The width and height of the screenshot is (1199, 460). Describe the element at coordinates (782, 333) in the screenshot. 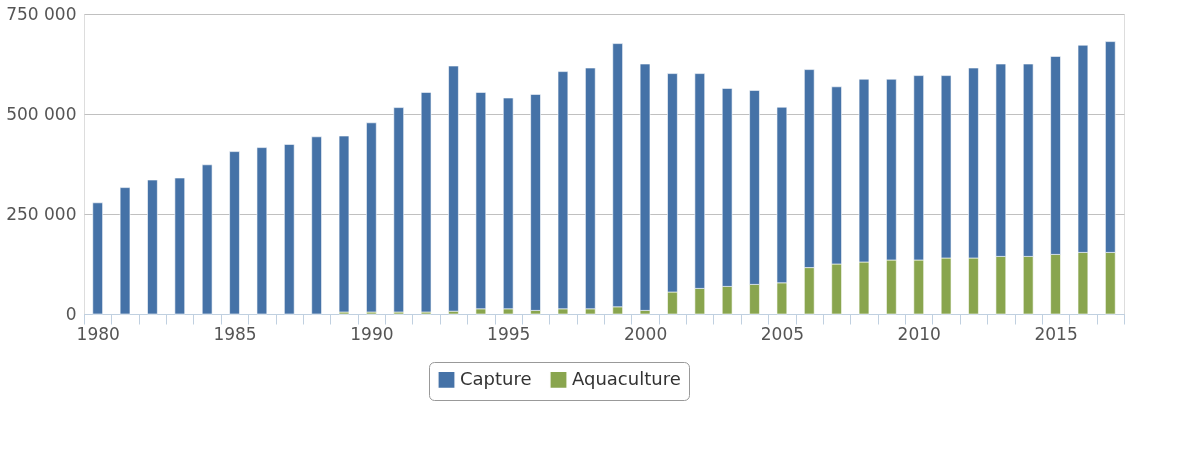

I see `x-tick-label: 2005` at that location.